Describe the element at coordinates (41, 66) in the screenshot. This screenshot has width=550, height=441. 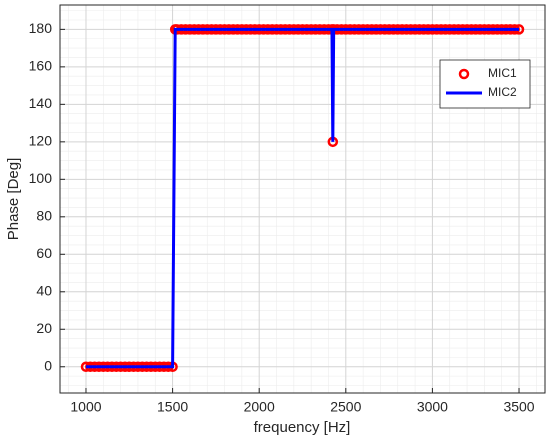
I see `y-tick-label: 160` at that location.